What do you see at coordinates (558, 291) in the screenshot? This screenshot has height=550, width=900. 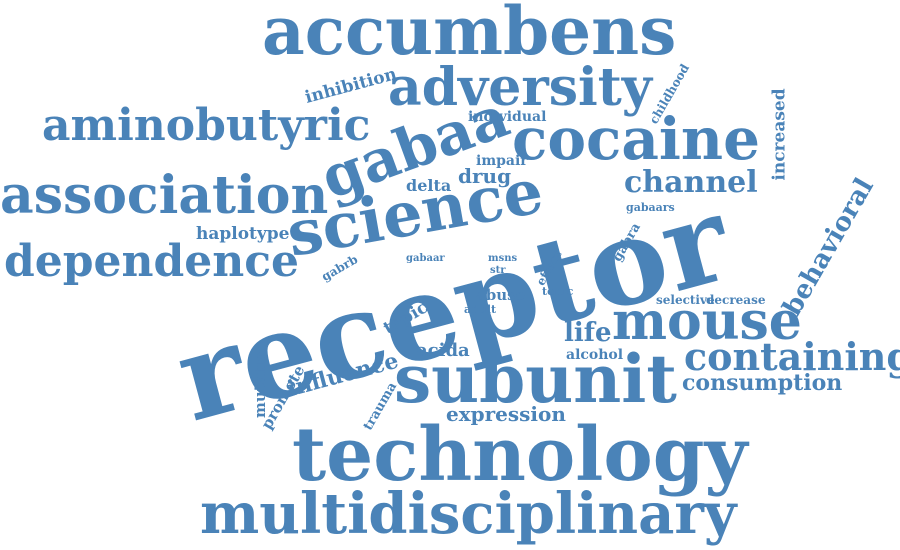 I see `word-tonic: tonic` at bounding box center [558, 291].